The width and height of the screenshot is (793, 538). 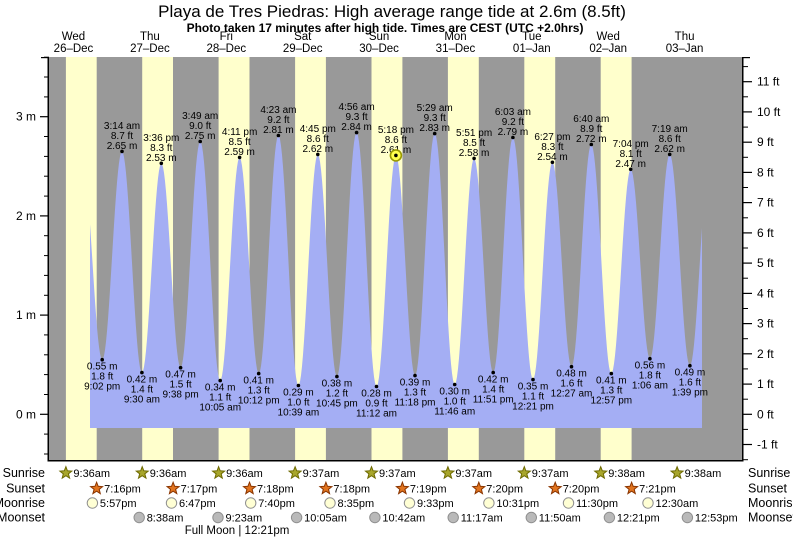 I want to click on high-tide-annotation: 6:27 pm8.3 ft2.54 m, so click(x=552, y=148).